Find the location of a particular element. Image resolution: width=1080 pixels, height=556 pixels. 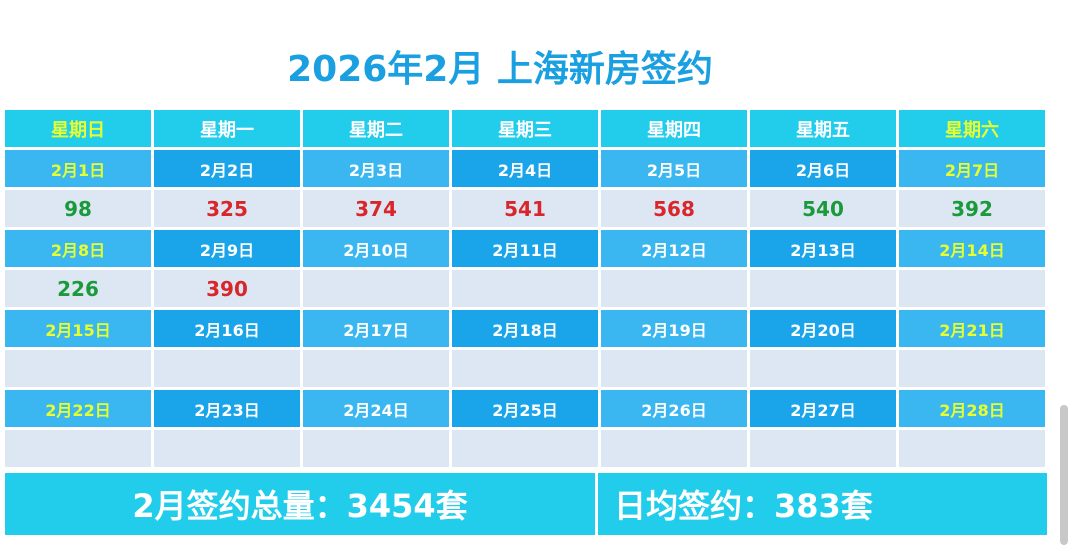

date-cell: 2月15日 is located at coordinates (79, 330).